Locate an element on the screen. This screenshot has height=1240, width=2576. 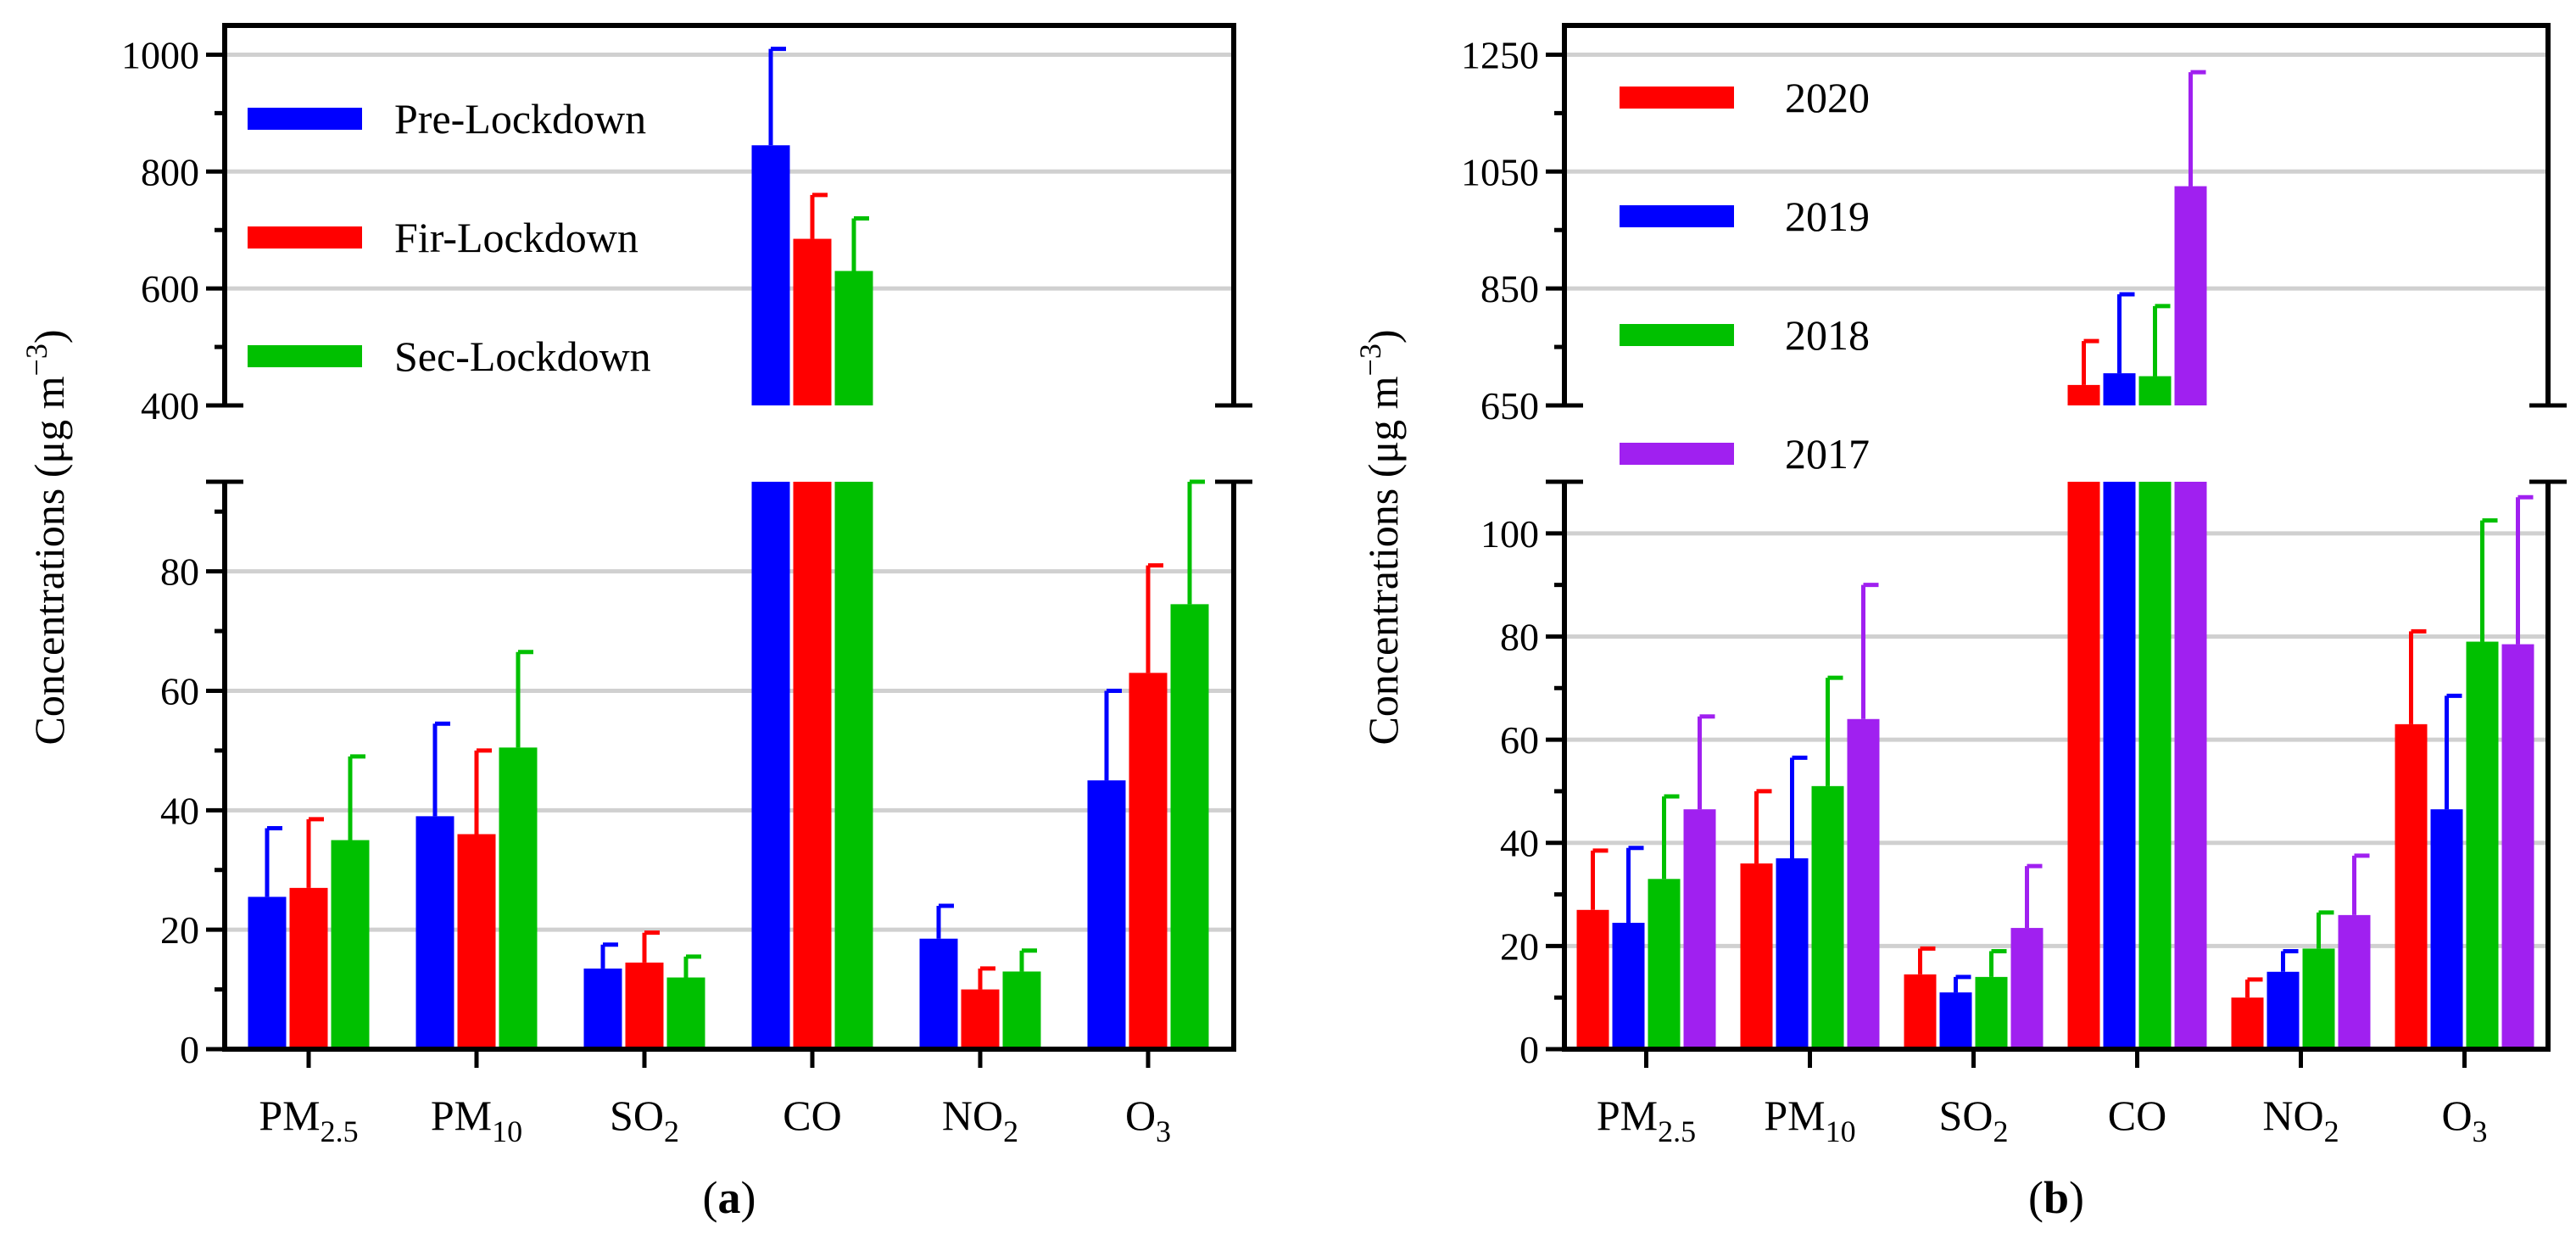
y-tick-label: 60 is located at coordinates (1519, 740).